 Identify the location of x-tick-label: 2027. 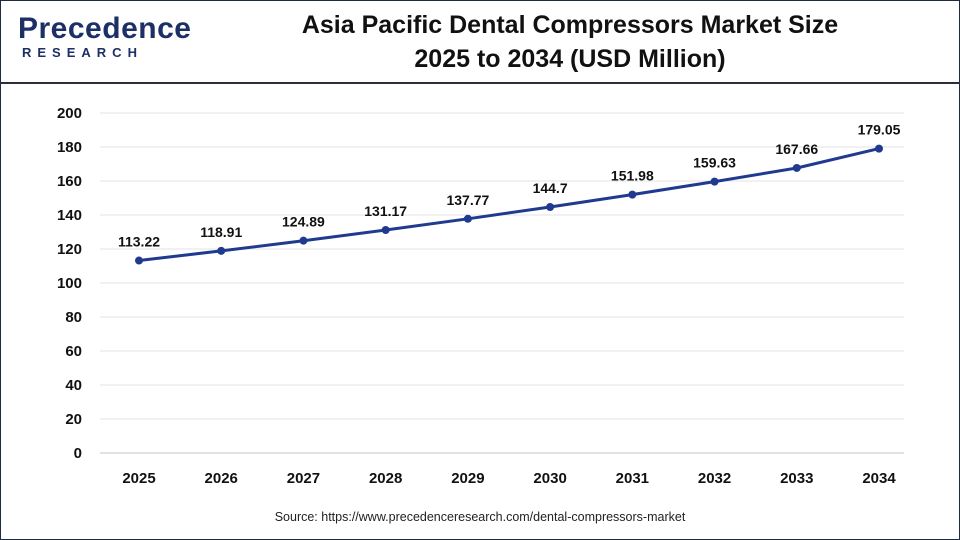
(303, 478).